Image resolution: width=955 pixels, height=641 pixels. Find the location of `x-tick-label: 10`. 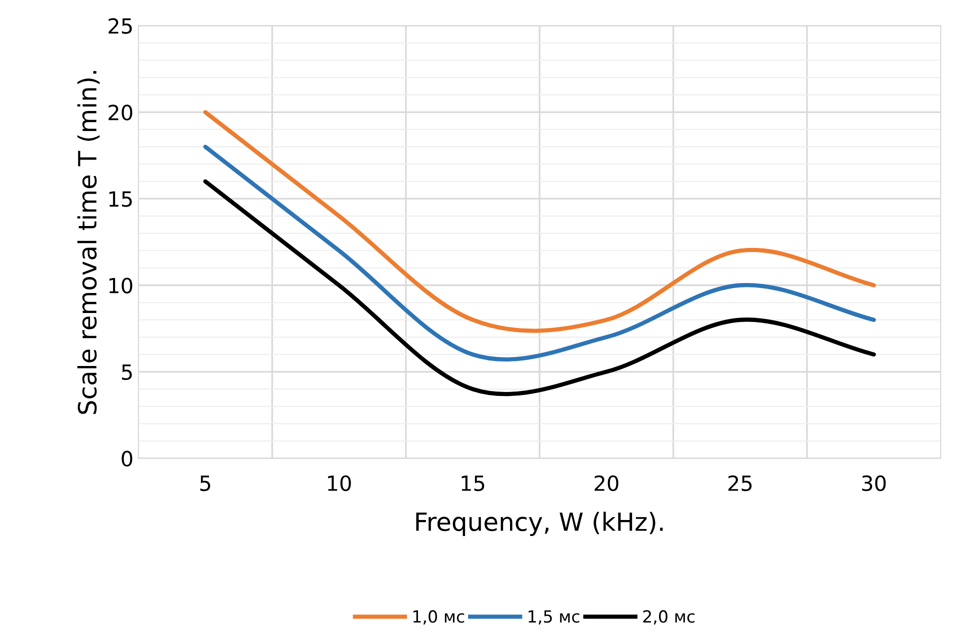

x-tick-label: 10 is located at coordinates (339, 483).